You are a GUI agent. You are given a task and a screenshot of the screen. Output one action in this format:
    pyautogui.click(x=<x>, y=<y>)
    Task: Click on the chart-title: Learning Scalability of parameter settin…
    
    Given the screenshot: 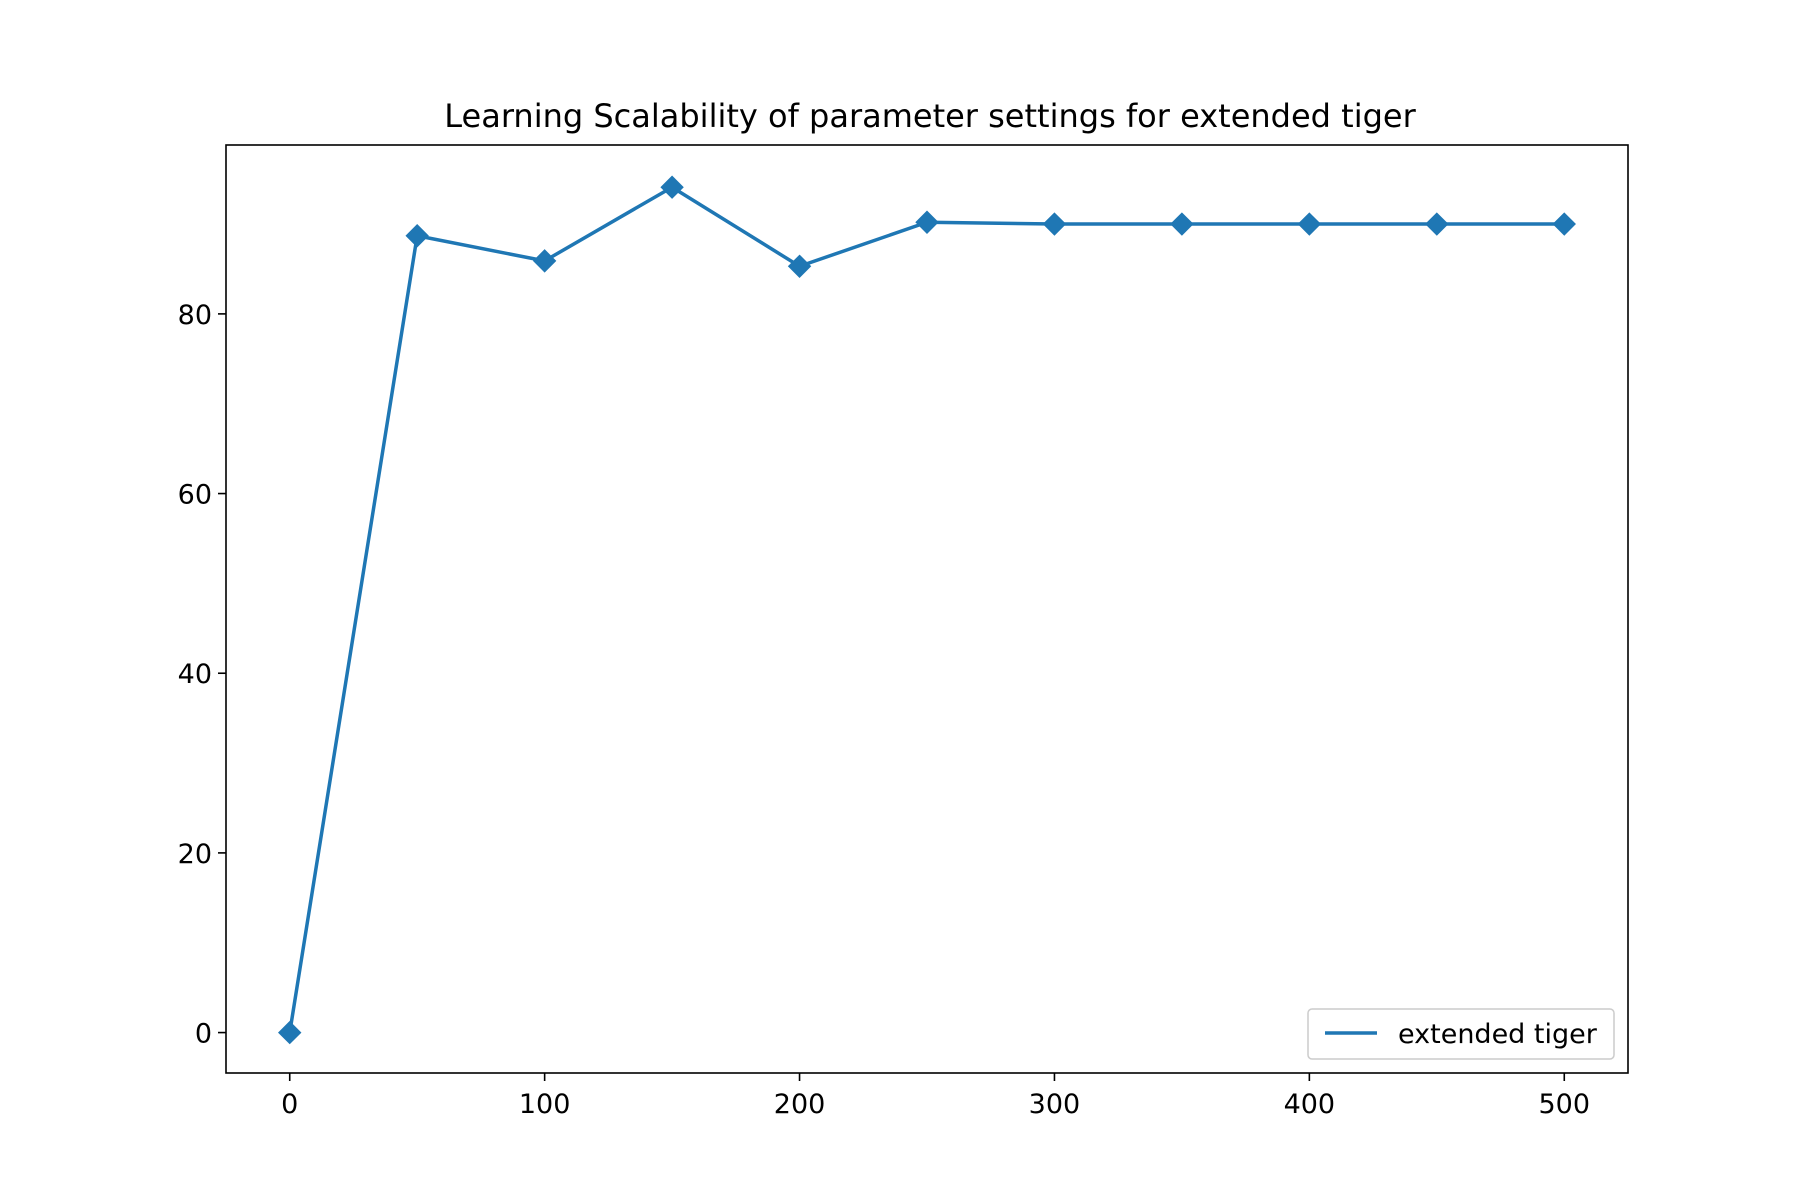 What is the action you would take?
    pyautogui.click(x=930, y=116)
    